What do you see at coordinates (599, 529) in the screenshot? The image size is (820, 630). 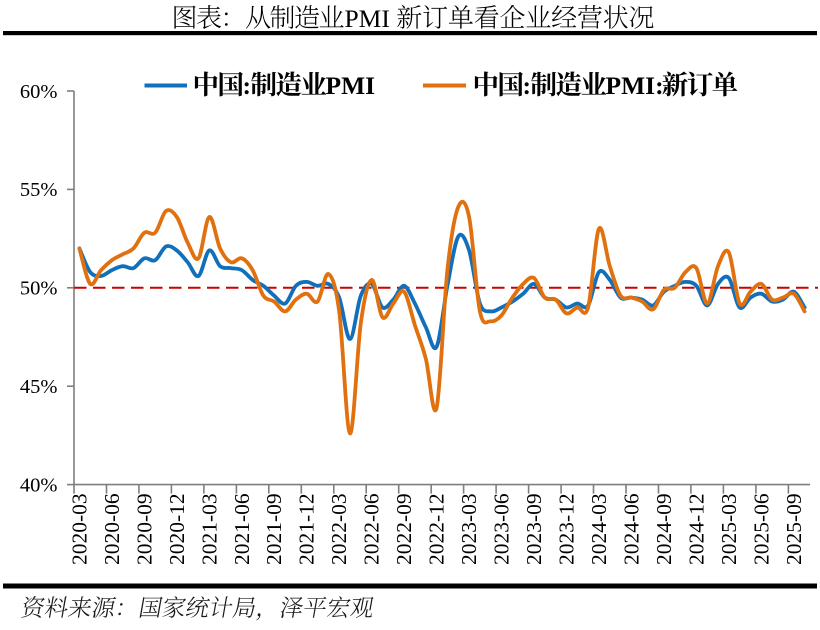 I see `svg-text: 2024-03` at bounding box center [599, 529].